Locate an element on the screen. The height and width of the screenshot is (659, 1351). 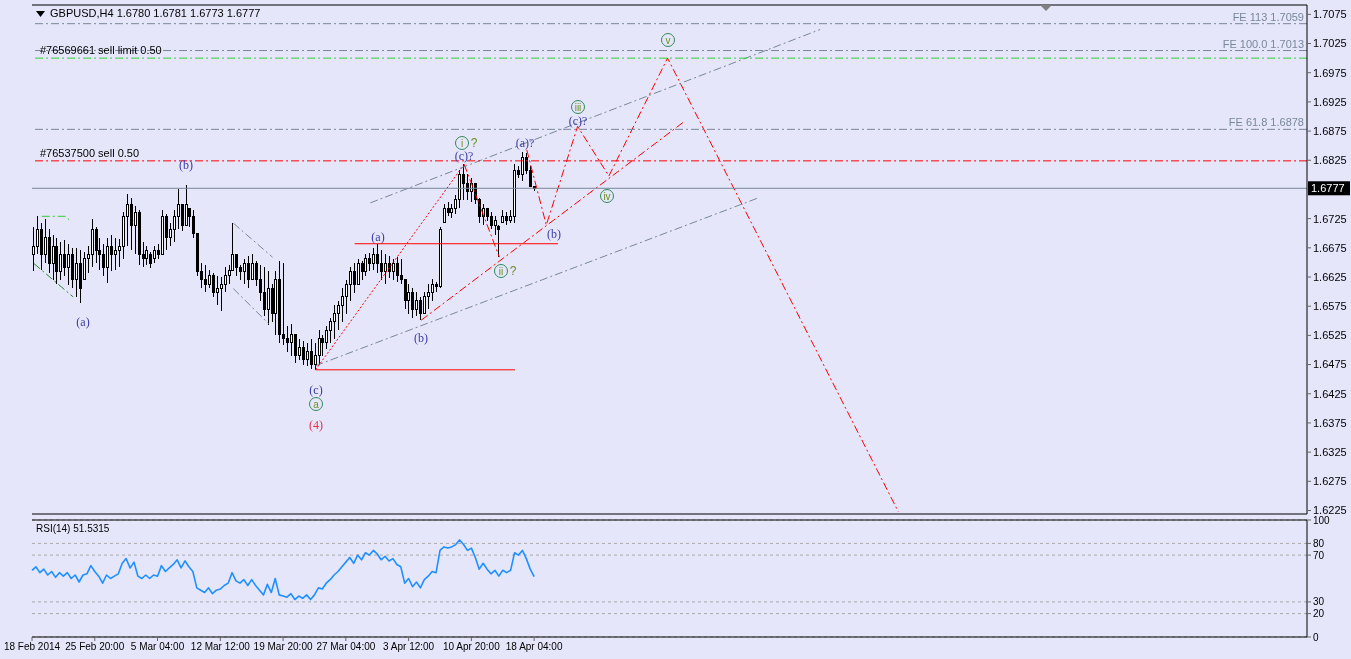
y-tick-label: 1.7025 is located at coordinates (1330, 43).